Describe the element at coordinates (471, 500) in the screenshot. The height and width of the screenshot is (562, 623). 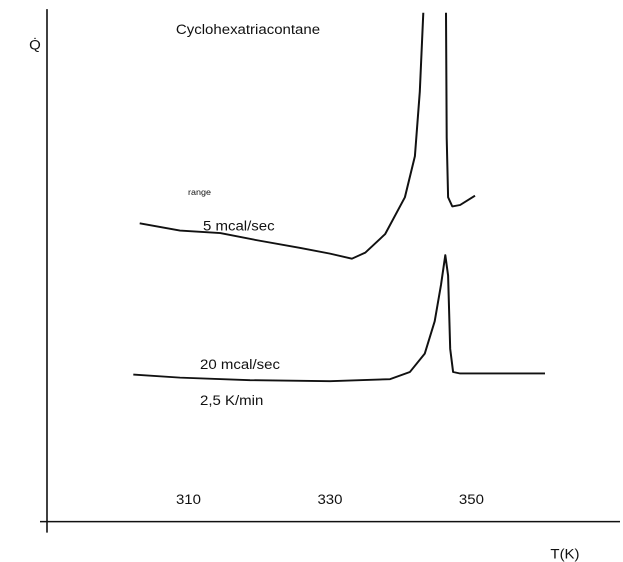
I see `x-tick-label: 350` at that location.